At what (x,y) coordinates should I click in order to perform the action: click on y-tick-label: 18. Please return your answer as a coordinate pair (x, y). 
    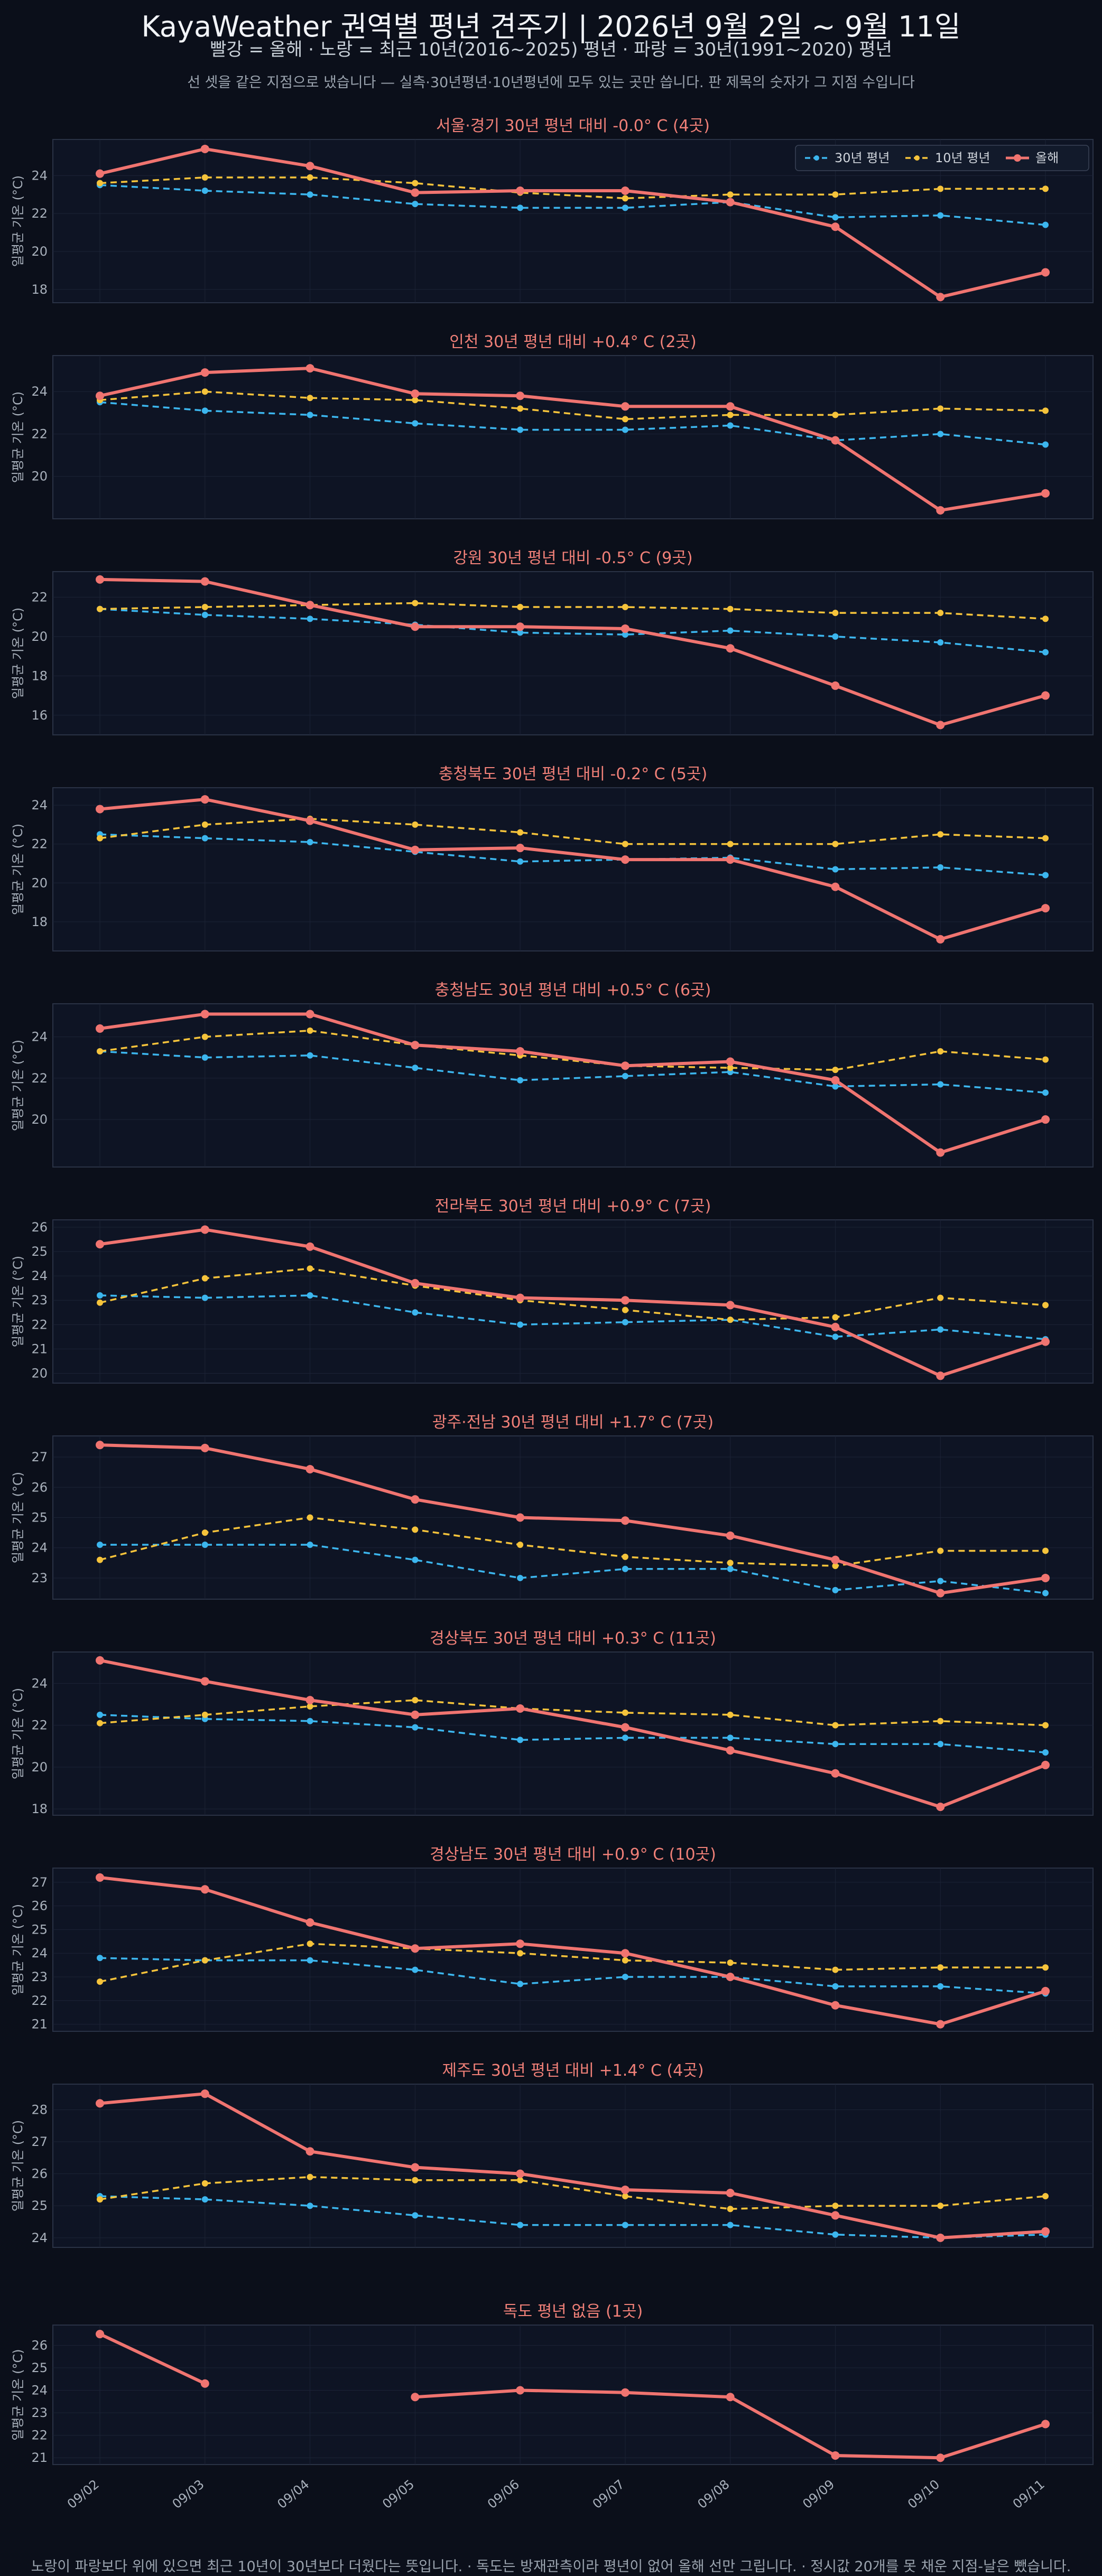
    Looking at the image, I should click on (40, 921).